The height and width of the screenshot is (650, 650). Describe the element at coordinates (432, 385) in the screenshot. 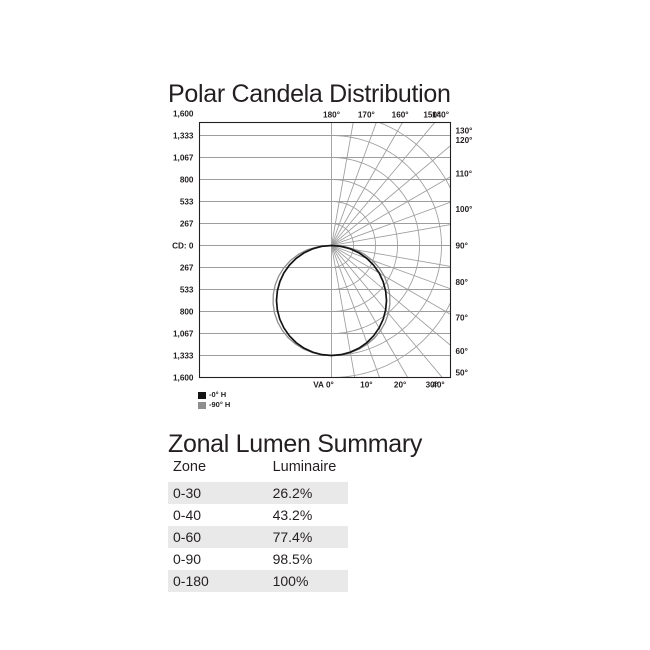

I see `bottom-angle-label: 30°` at that location.